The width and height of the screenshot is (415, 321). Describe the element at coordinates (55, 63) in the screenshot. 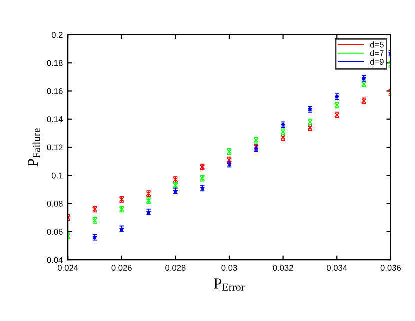

I see `y-tick-label: 0.18` at that location.